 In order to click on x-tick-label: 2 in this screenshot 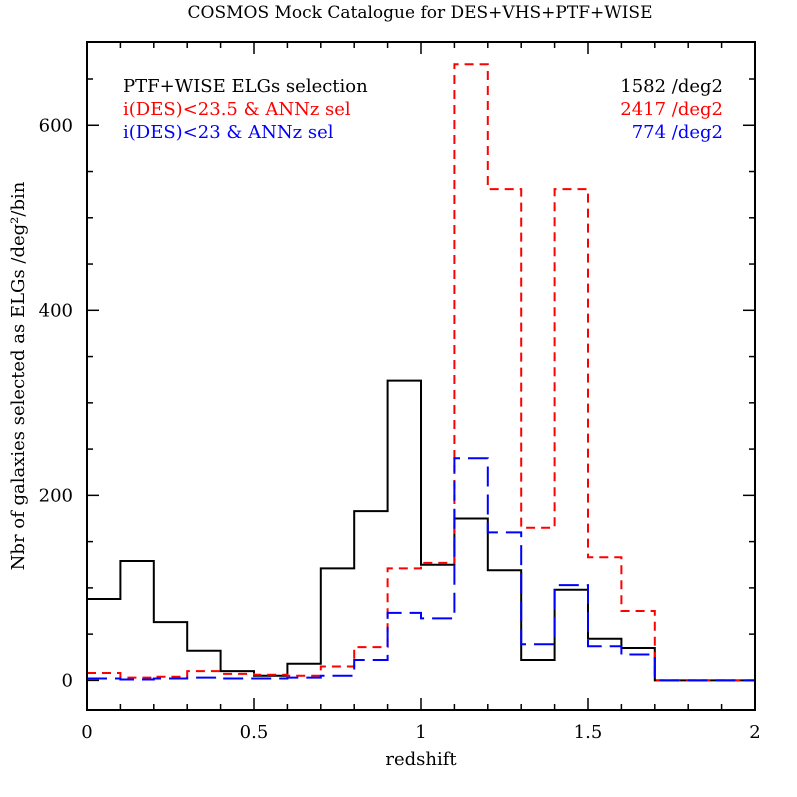, I will do `click(754, 732)`.